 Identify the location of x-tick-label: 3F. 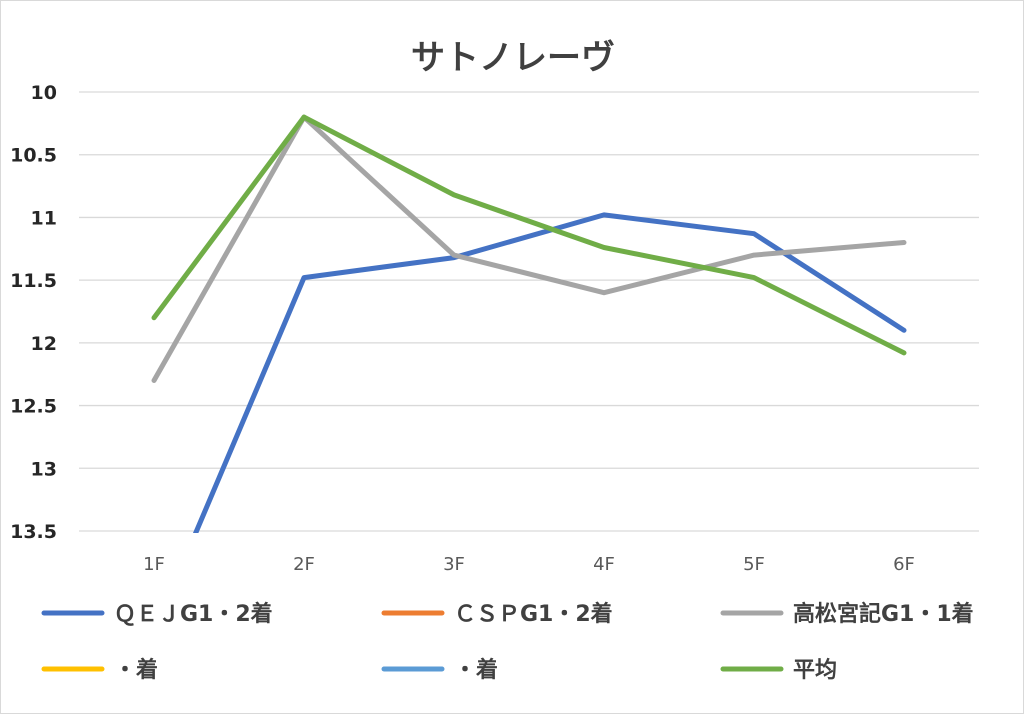
(454, 564).